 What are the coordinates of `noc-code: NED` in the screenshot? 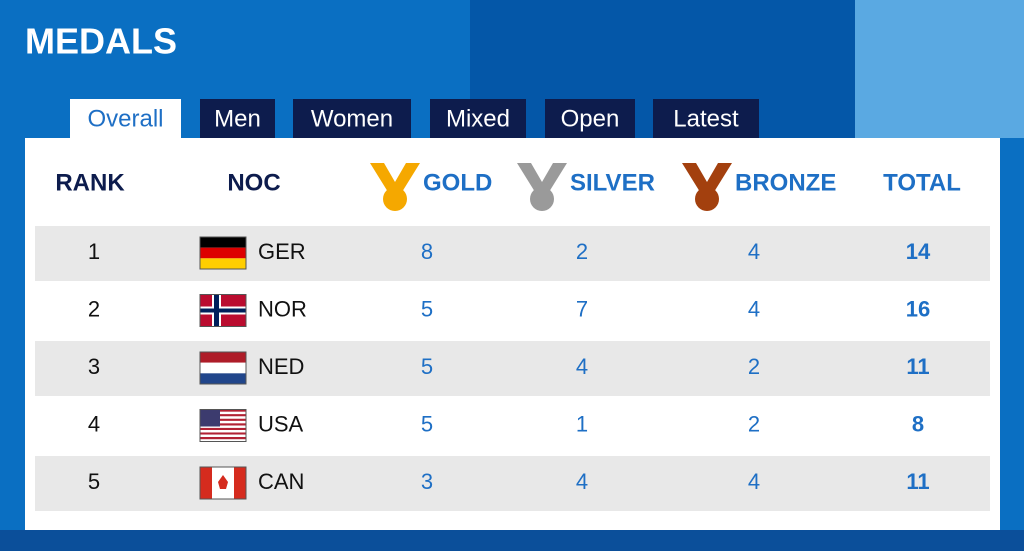 It's located at (281, 366).